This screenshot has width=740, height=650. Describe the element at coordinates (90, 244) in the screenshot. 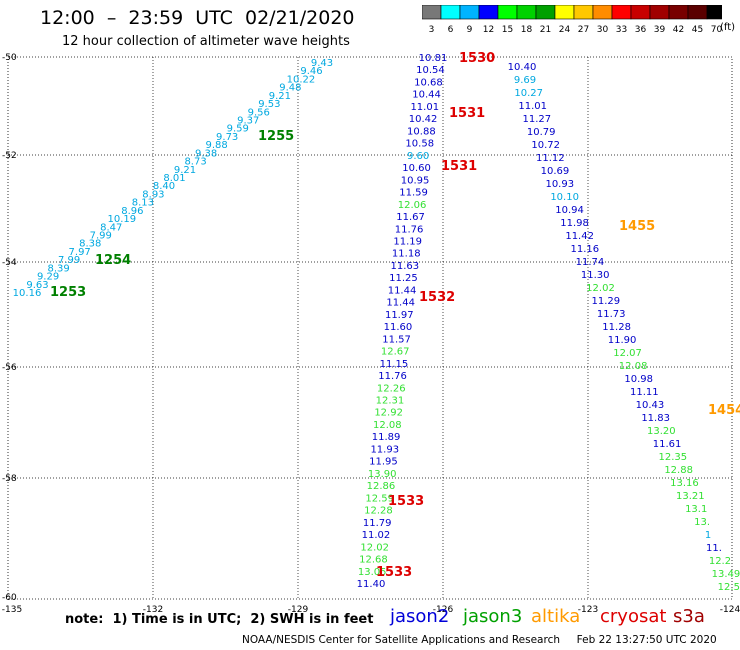

I see `wave-height-value: 8.38` at that location.